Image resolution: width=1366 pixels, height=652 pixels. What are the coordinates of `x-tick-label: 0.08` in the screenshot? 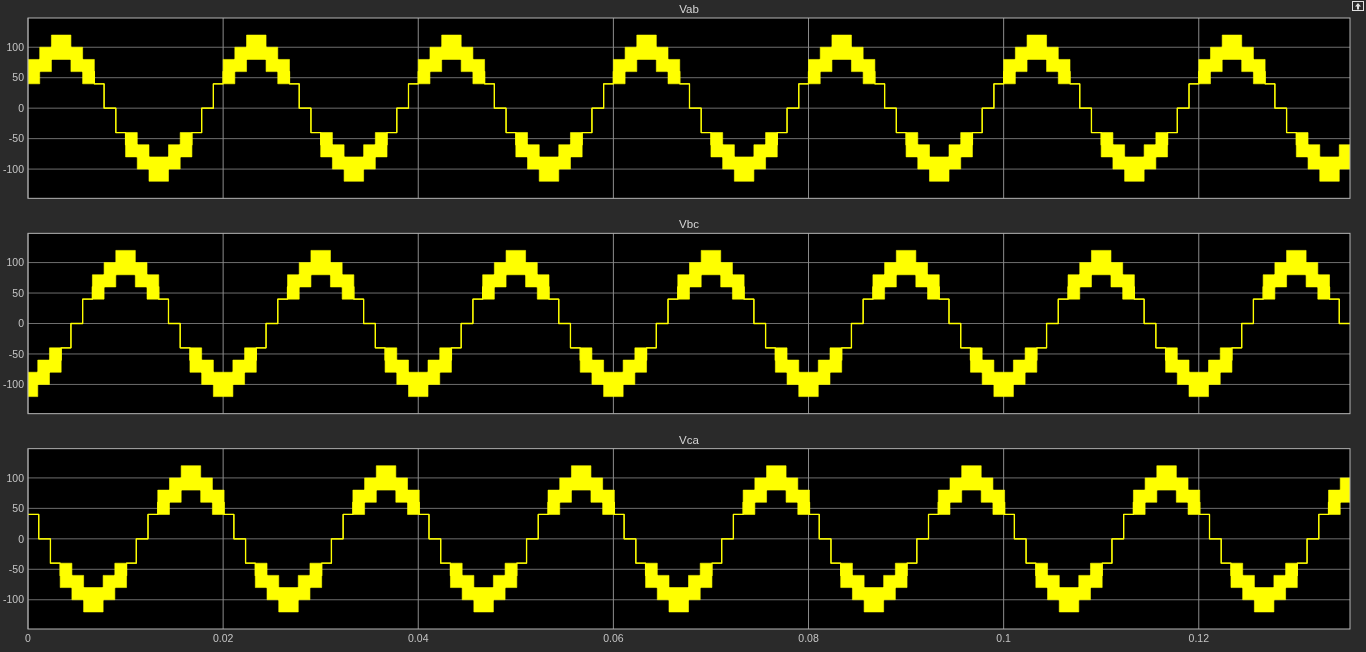 It's located at (808, 638).